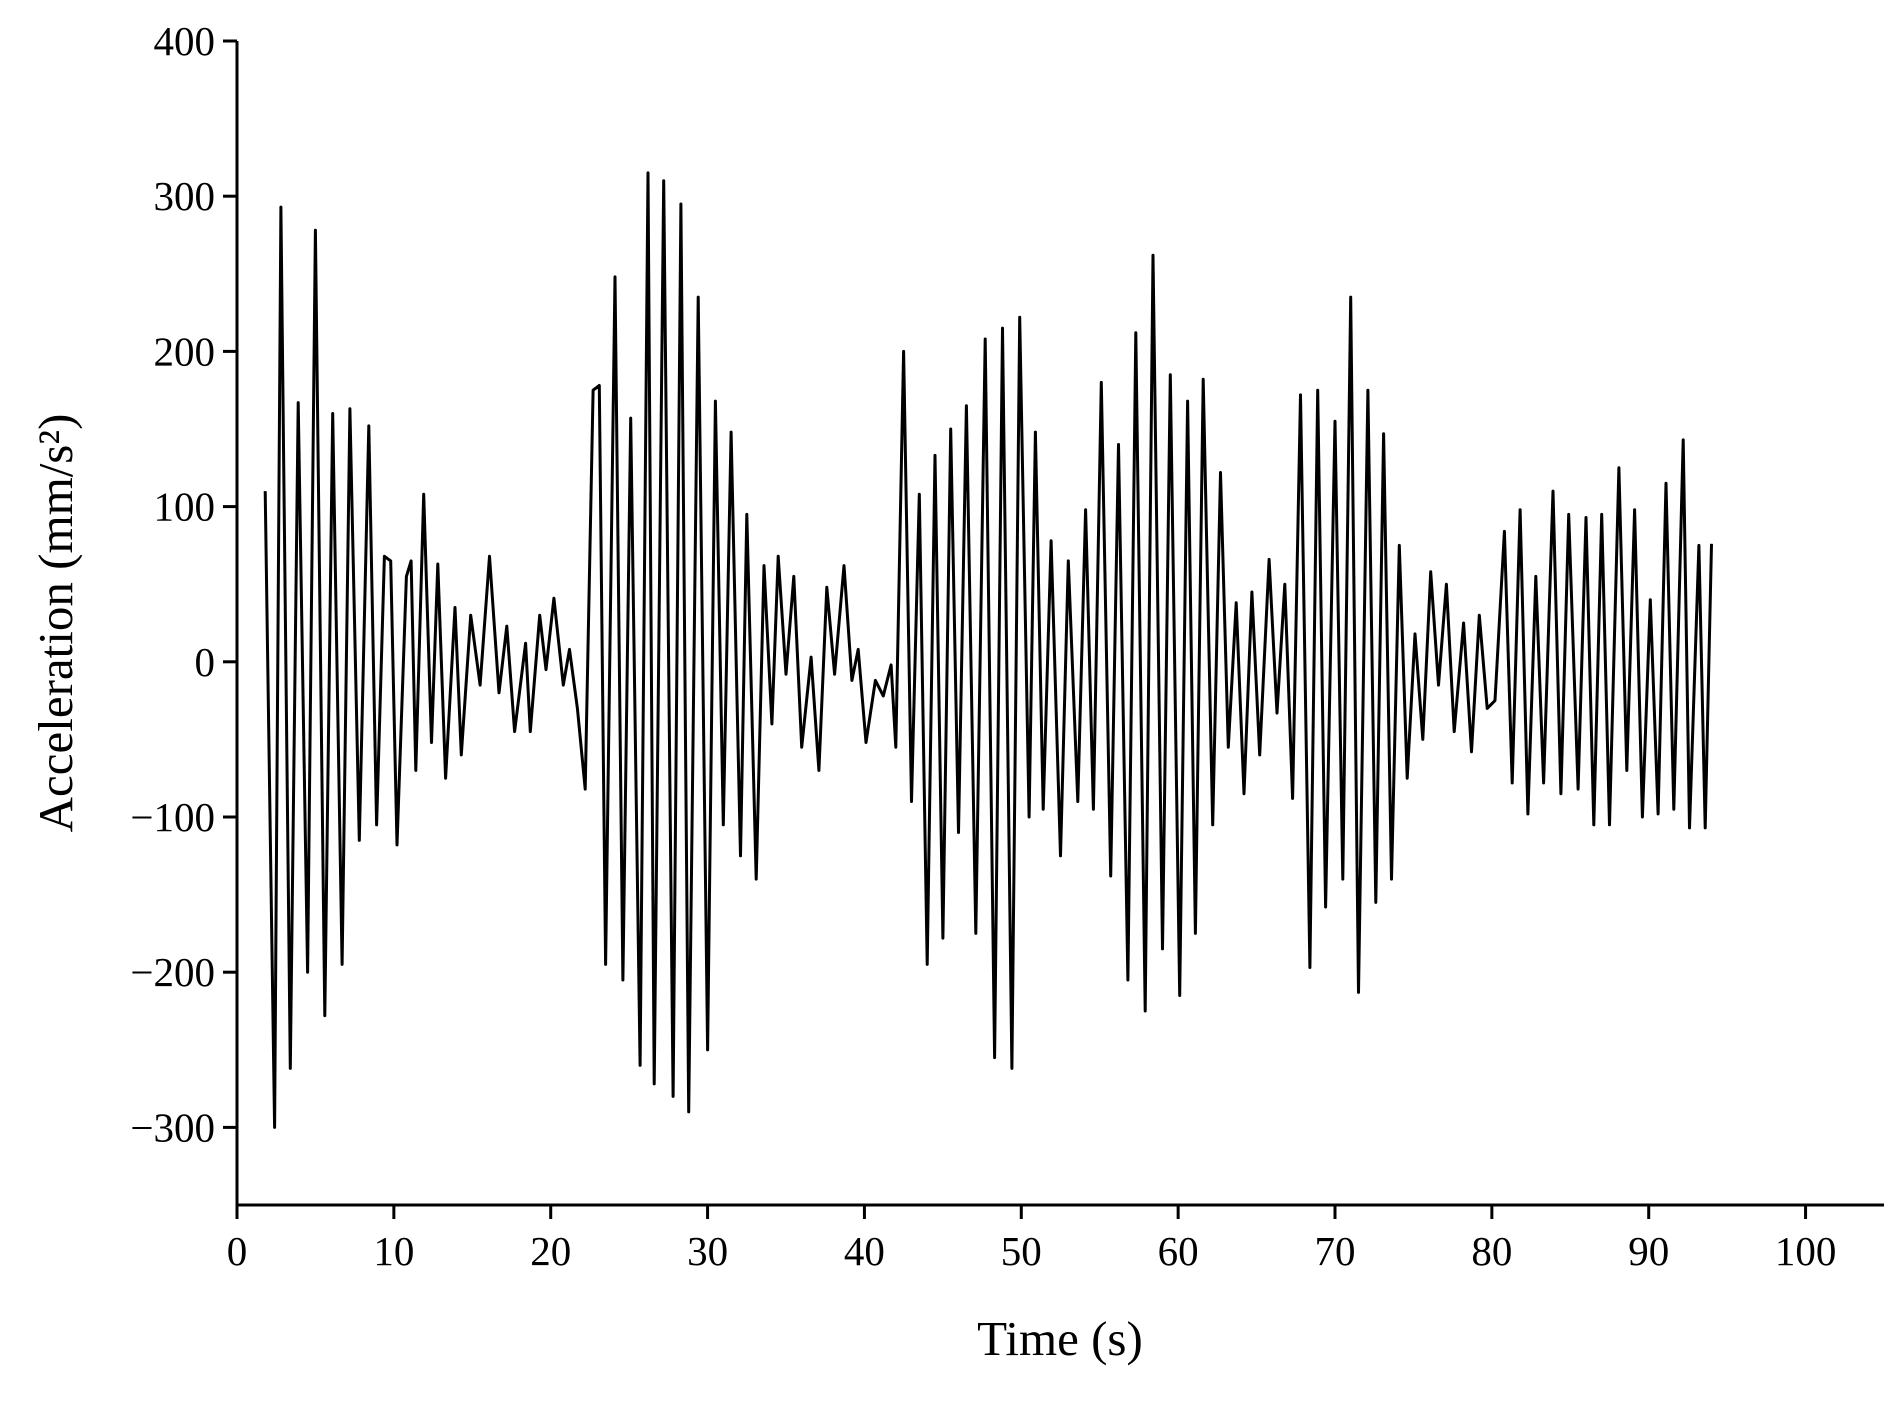  What do you see at coordinates (1648, 1251) in the screenshot?
I see `x-tick-label: 90` at bounding box center [1648, 1251].